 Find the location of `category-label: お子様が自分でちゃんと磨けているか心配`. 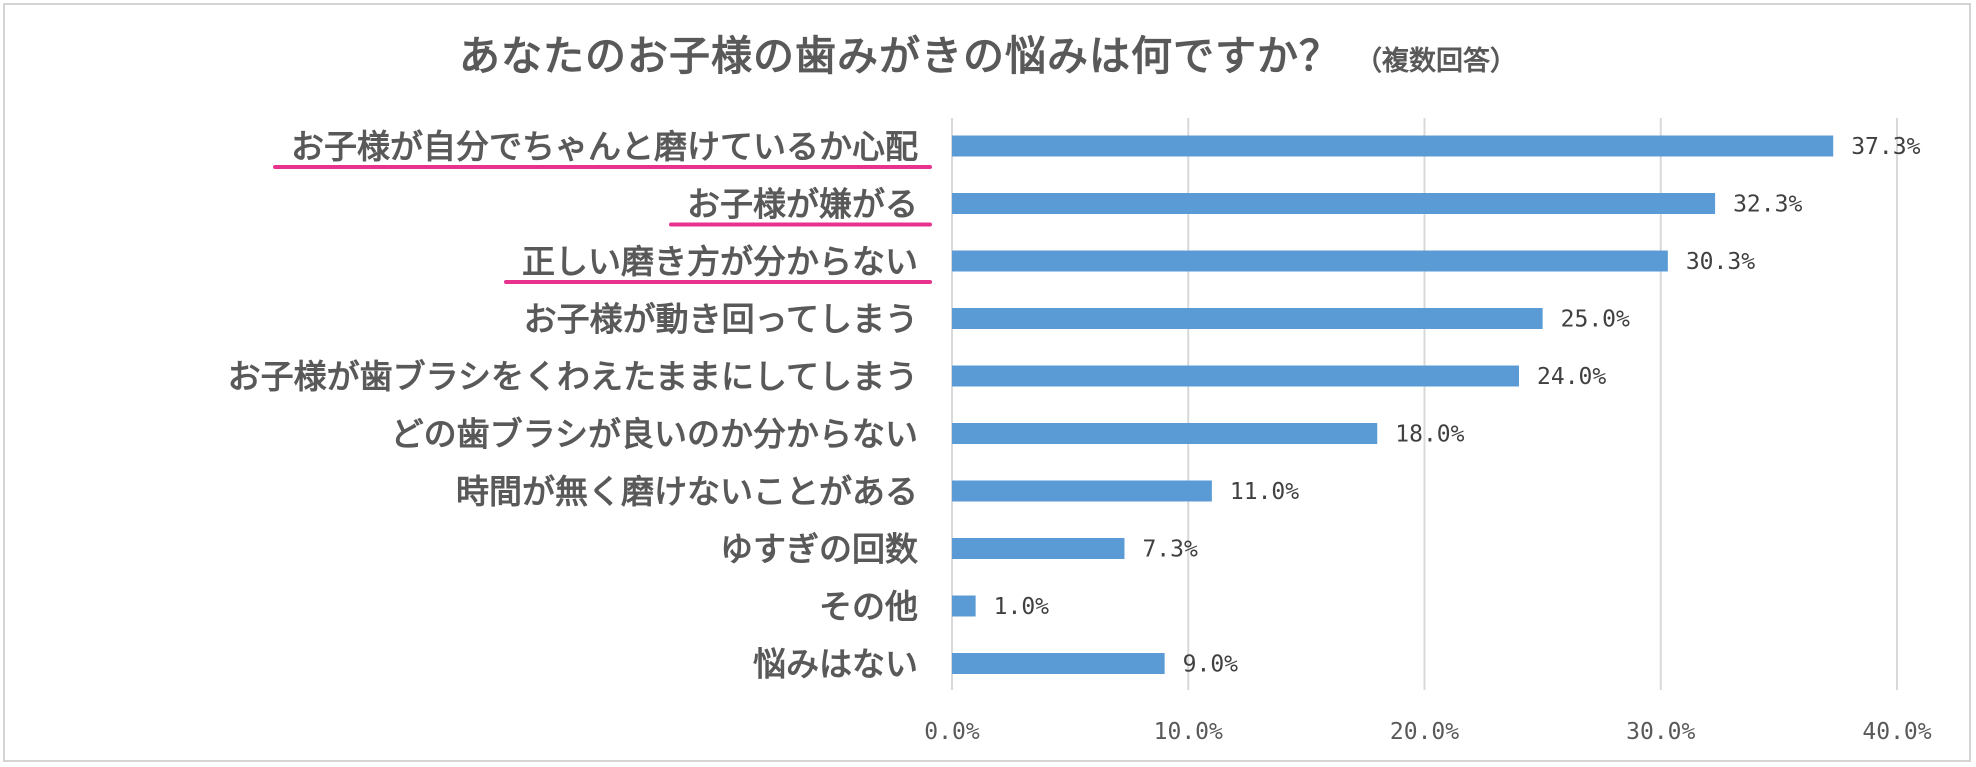

category-label: お子様が自分でちゃんと磨けているか心配 is located at coordinates (604, 146).